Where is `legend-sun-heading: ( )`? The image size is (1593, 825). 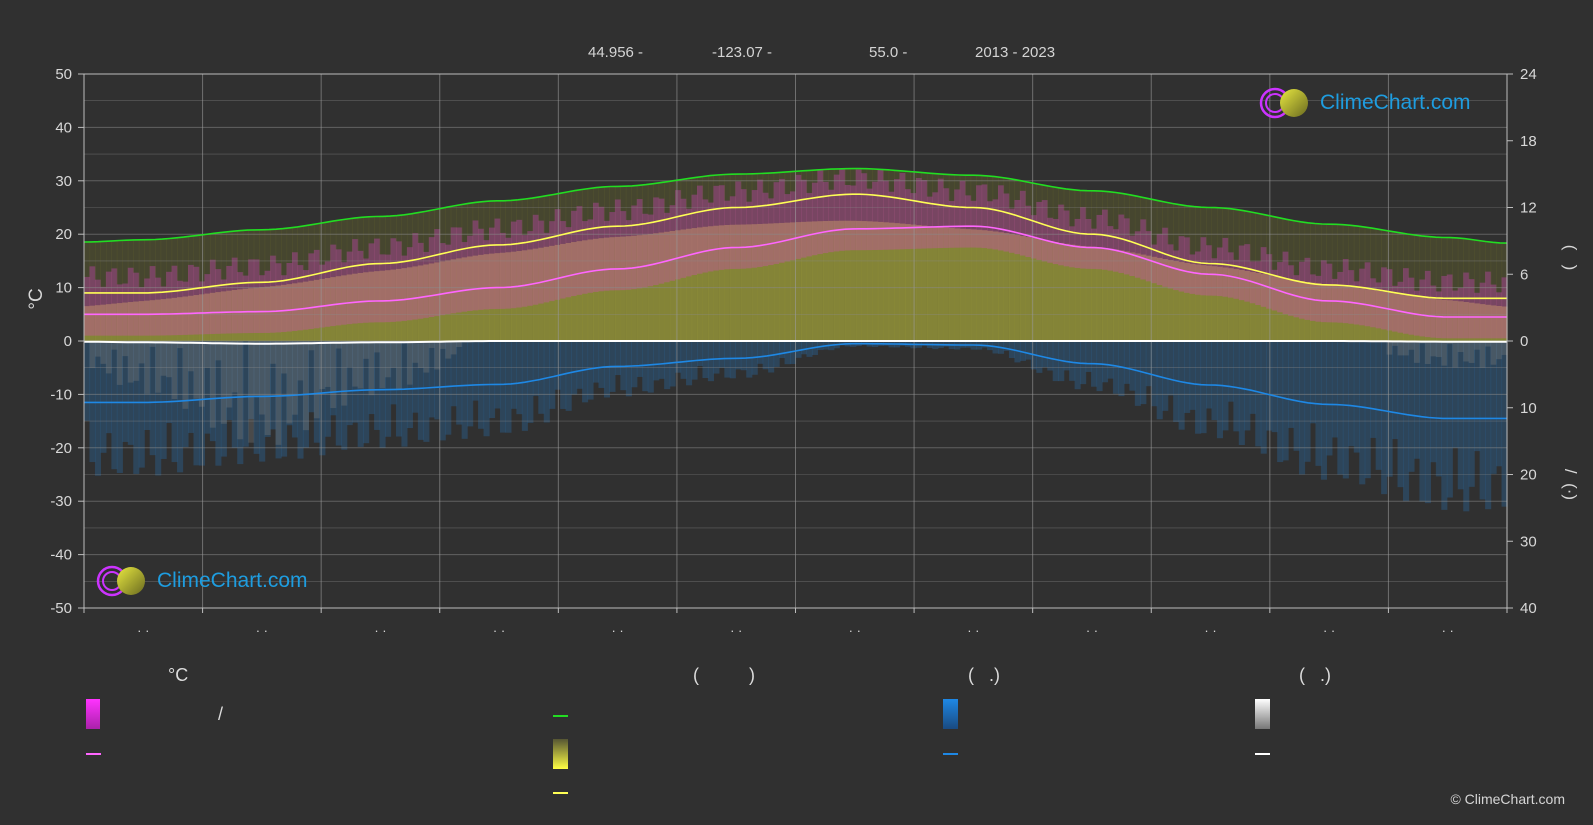 legend-sun-heading: ( ) is located at coordinates (724, 675).